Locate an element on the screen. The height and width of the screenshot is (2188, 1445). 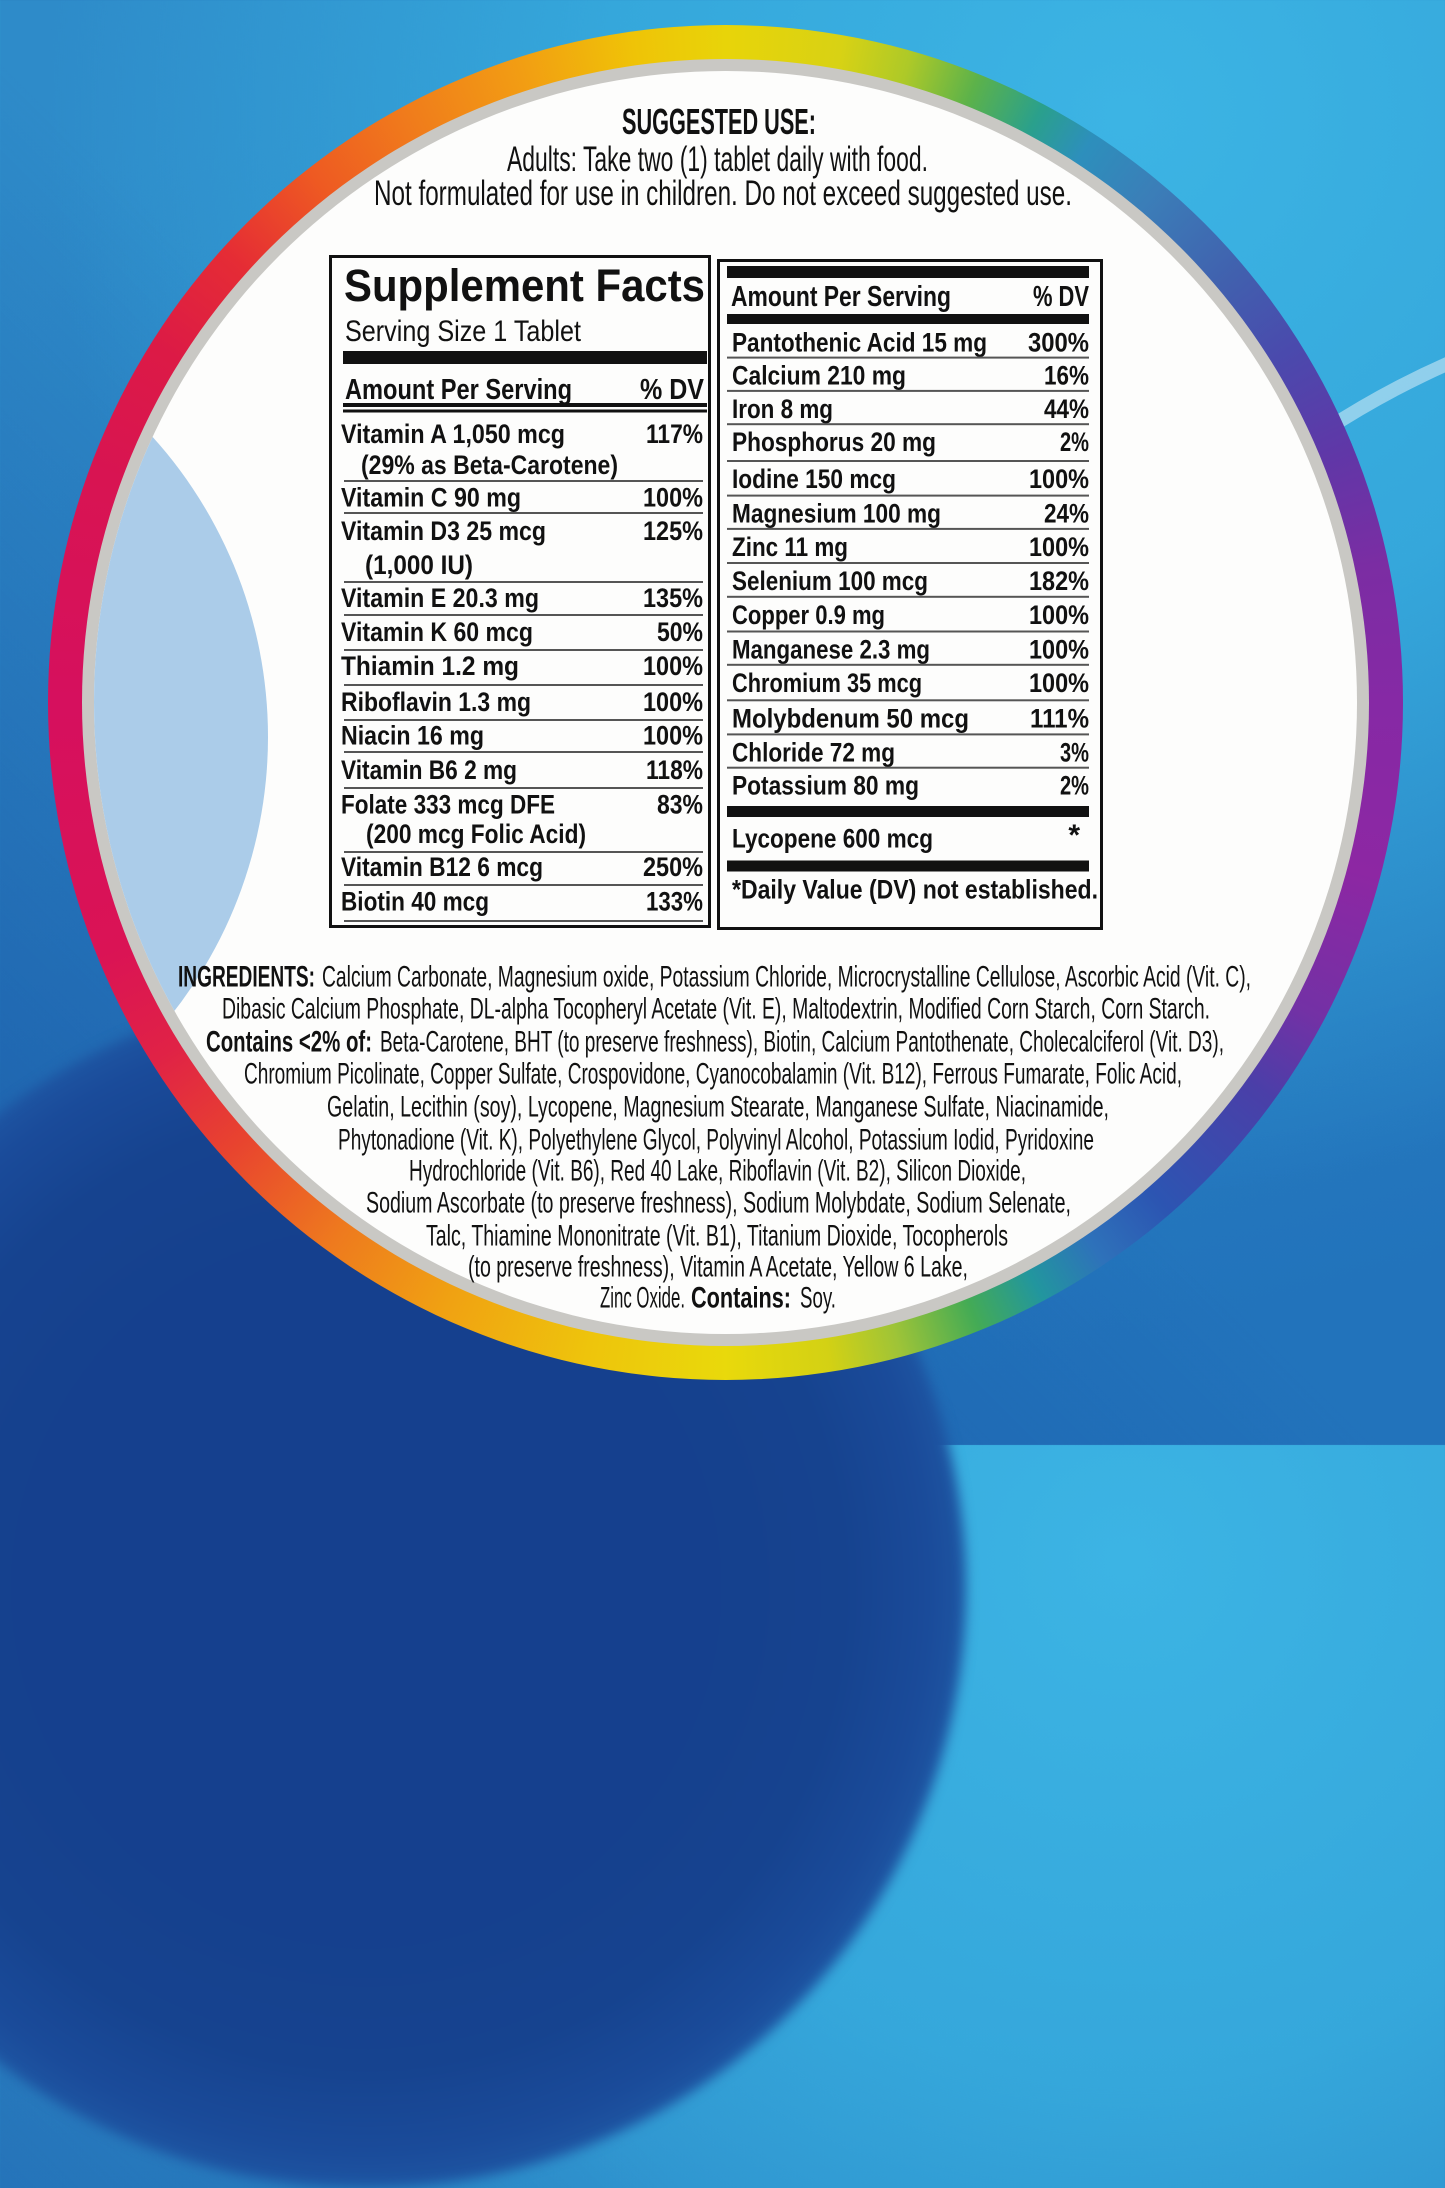
svg-text: INGREDIENTS: is located at coordinates (246, 977).